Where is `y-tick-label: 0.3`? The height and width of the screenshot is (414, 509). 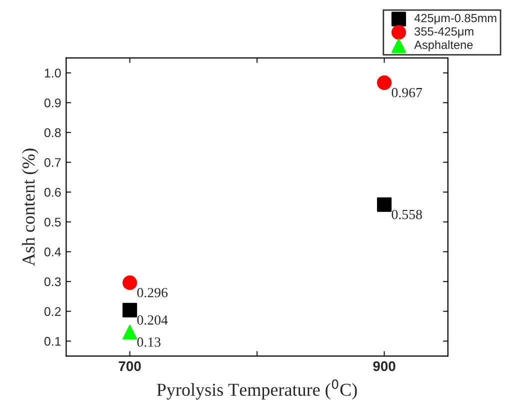
y-tick-label: 0.3 is located at coordinates (52, 281).